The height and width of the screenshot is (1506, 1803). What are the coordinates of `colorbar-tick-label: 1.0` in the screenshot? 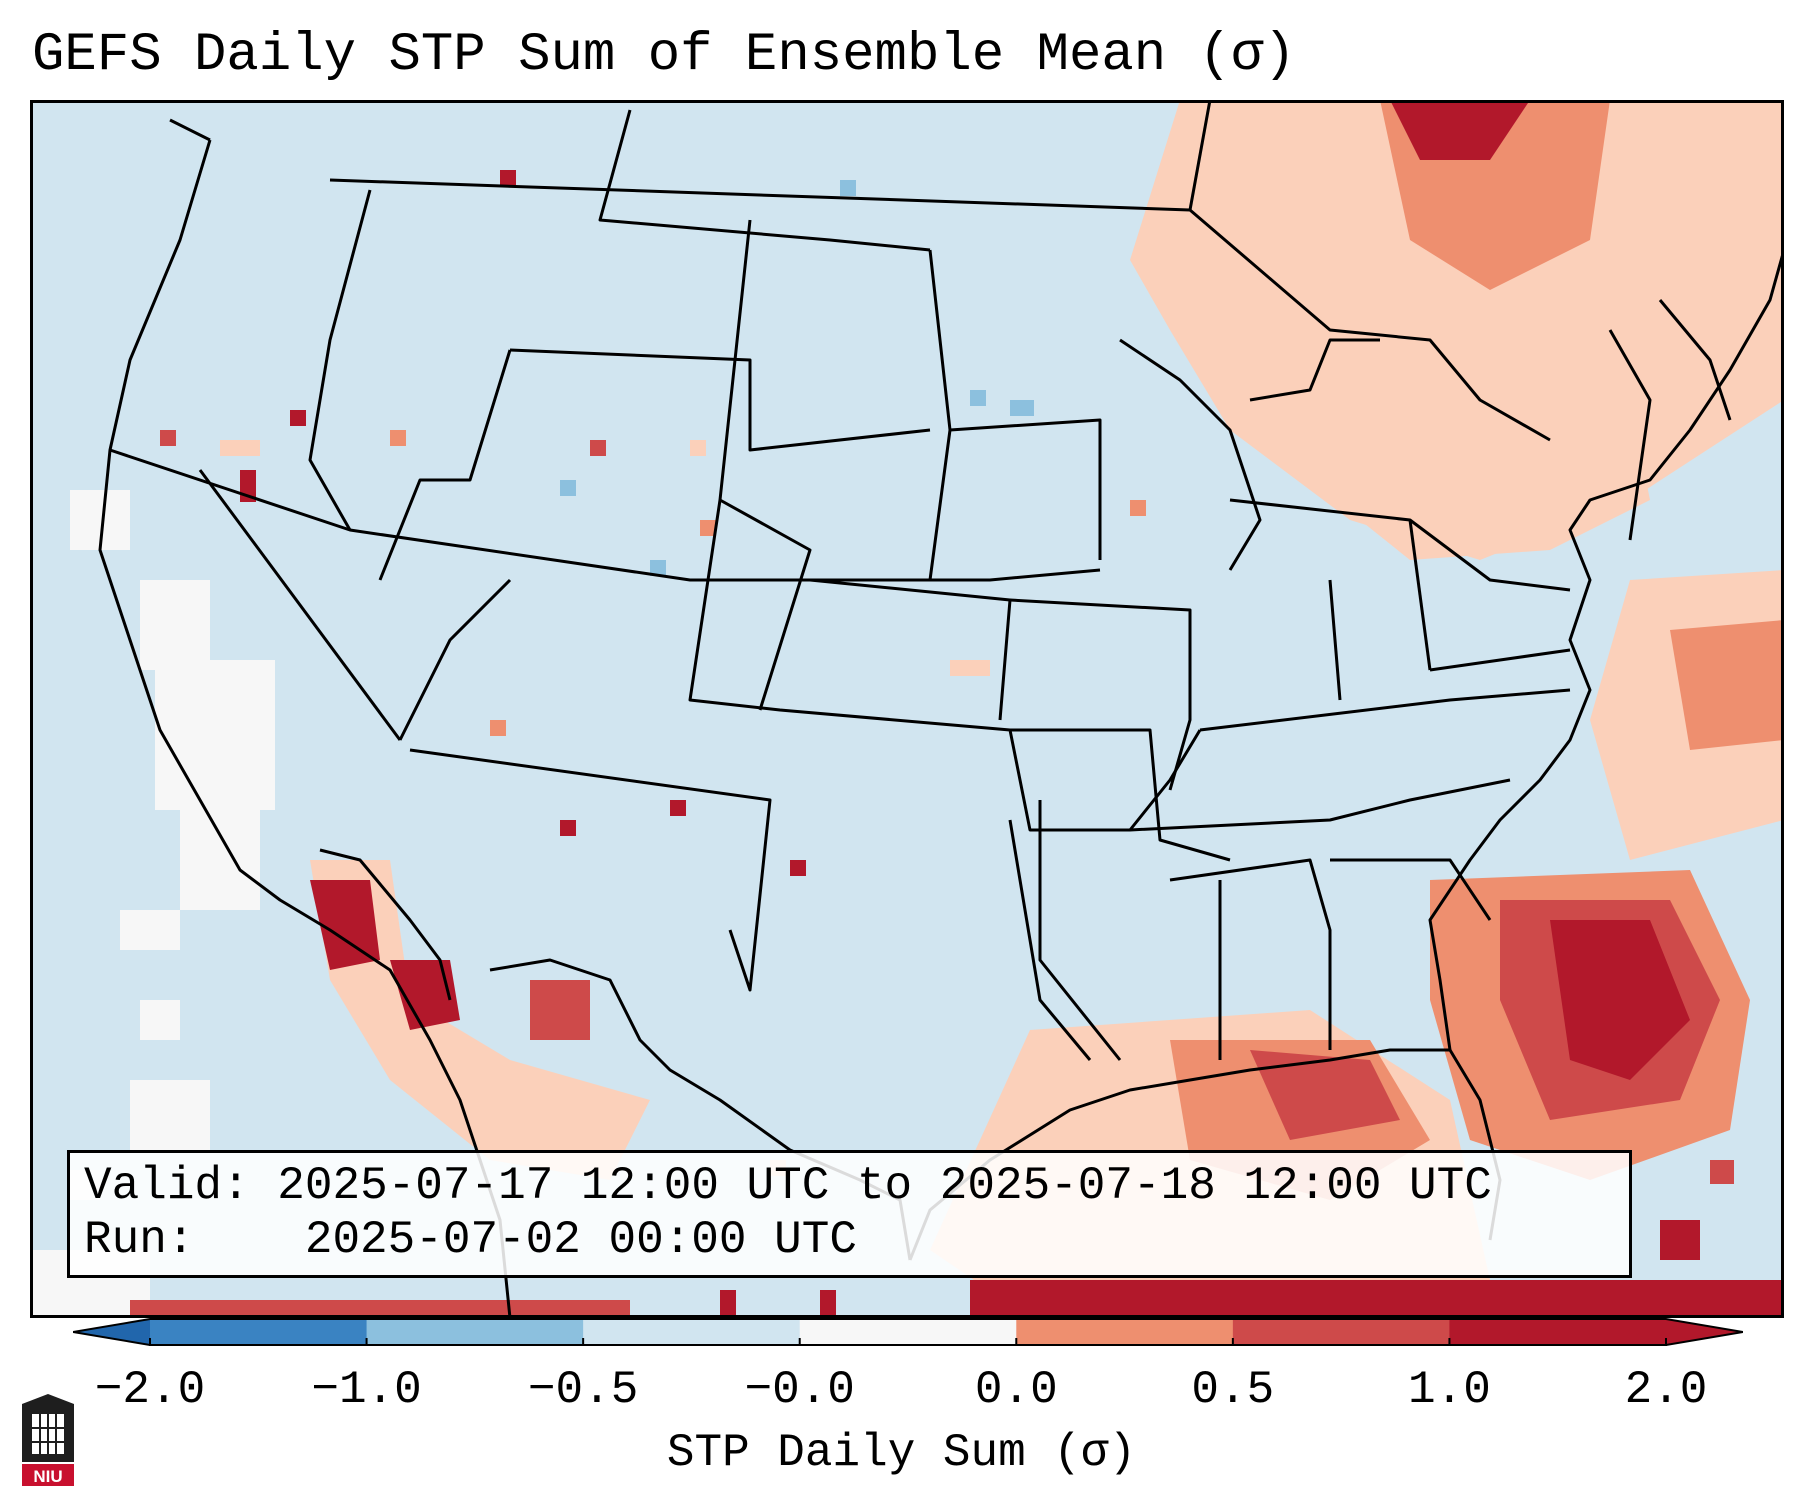 It's located at (1449, 1390).